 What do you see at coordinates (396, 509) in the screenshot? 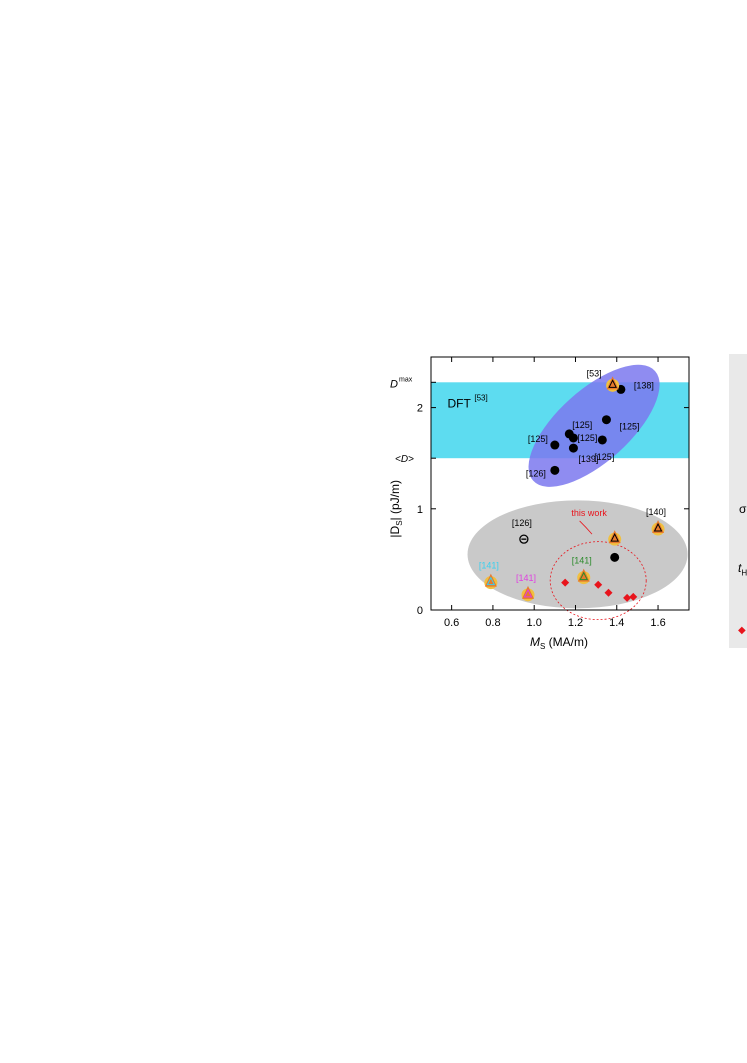
I see `y-axis-label: |DS| (pJ/m)` at bounding box center [396, 509].